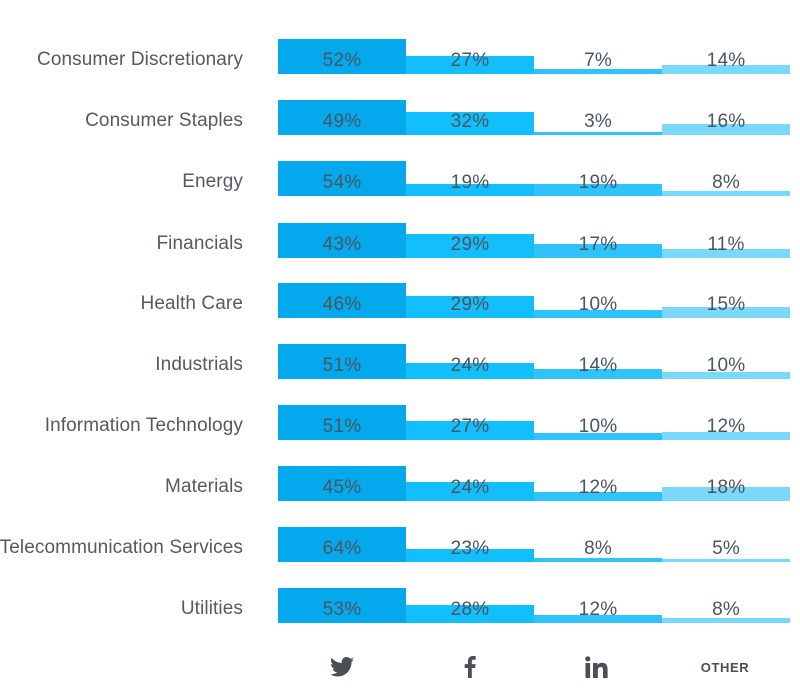 The width and height of the screenshot is (800, 700). I want to click on value-label-linkedin-energy: 19%, so click(598, 182).